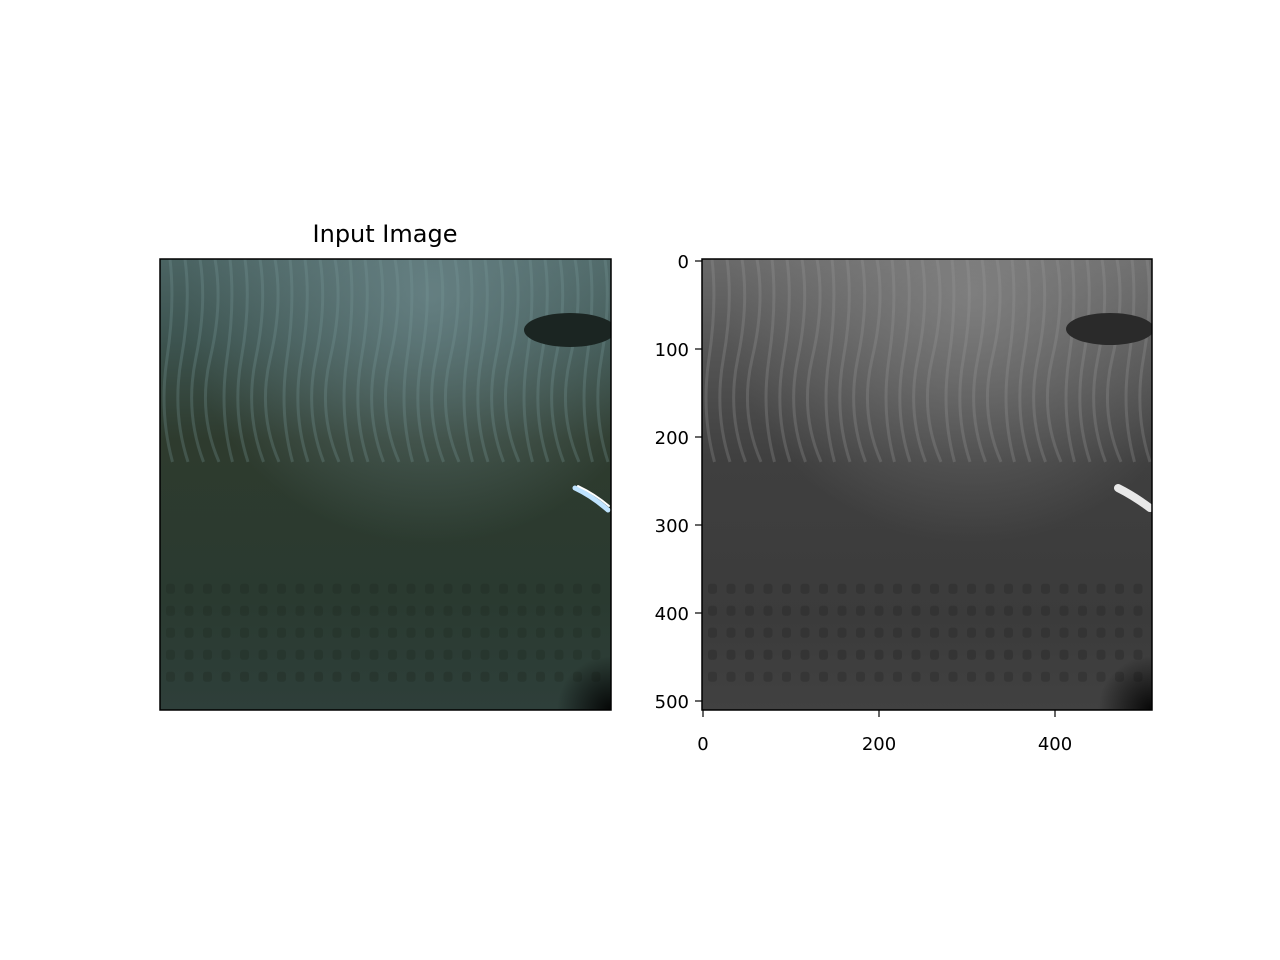 The image size is (1280, 960). Describe the element at coordinates (879, 744) in the screenshot. I see `x-tick-label-200: 200` at that location.